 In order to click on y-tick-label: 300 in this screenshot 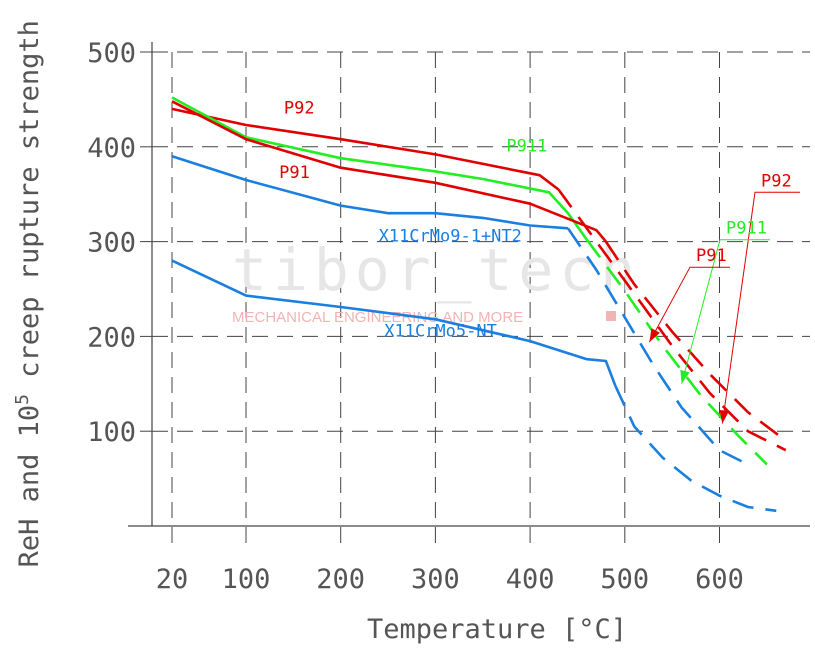, I will do `click(111, 243)`.